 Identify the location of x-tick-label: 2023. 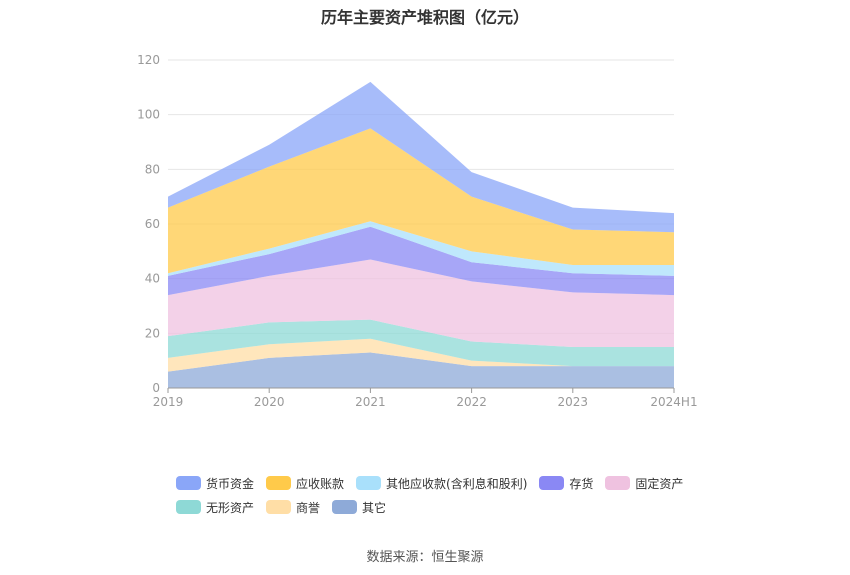
(573, 402).